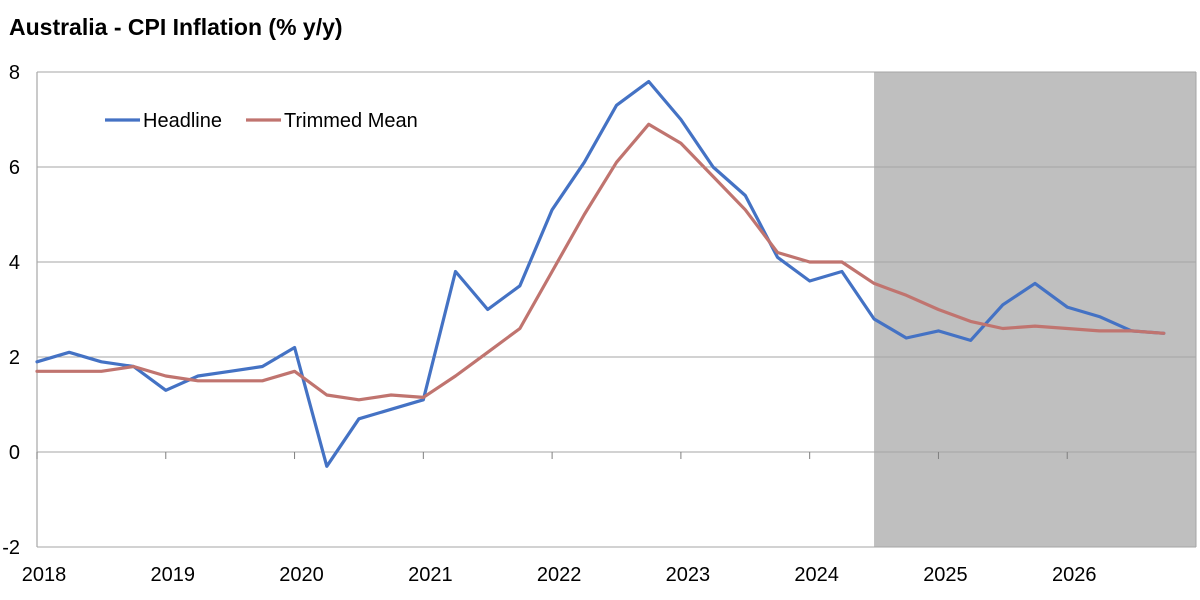 The height and width of the screenshot is (600, 1200). Describe the element at coordinates (301, 575) in the screenshot. I see `x-tick-label: 2020` at that location.